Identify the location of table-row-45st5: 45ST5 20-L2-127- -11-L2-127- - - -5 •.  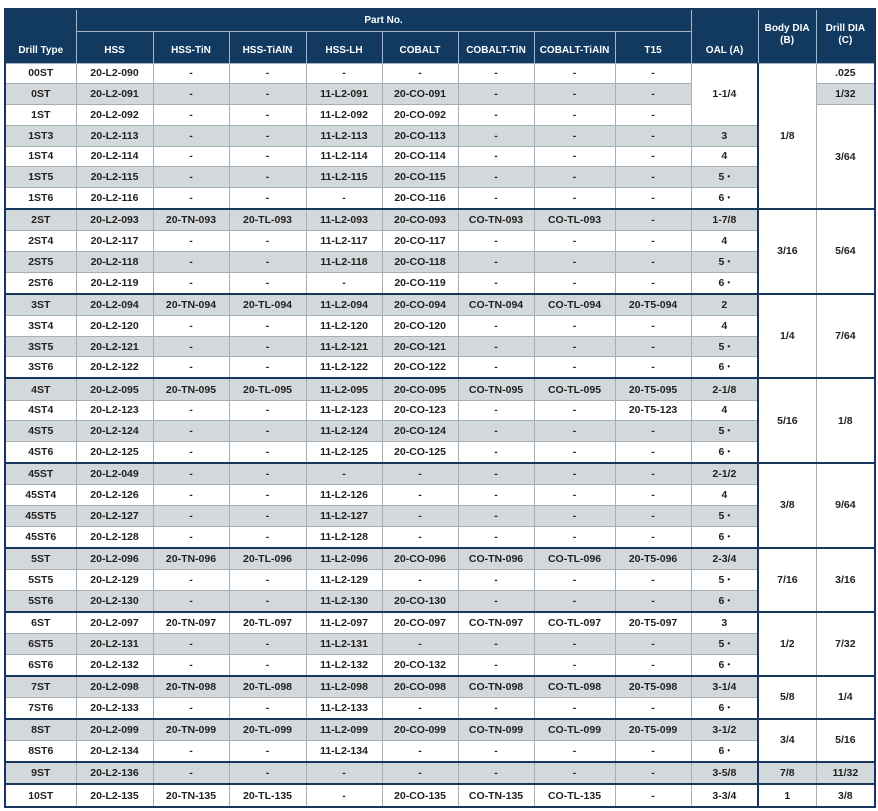
(439, 515).